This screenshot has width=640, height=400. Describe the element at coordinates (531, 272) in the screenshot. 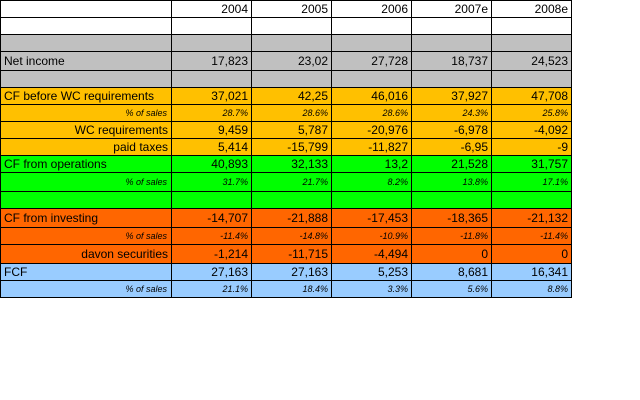

I see `cell: 16,341` at that location.